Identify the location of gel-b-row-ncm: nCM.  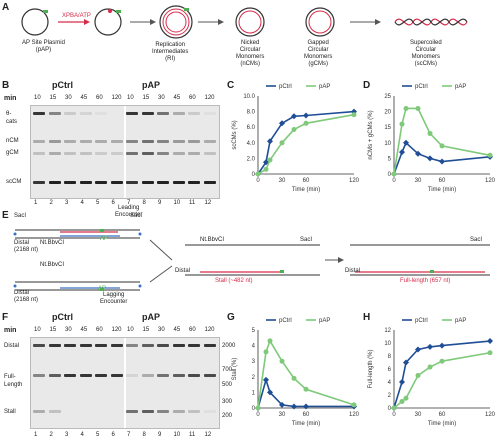
(12, 141).